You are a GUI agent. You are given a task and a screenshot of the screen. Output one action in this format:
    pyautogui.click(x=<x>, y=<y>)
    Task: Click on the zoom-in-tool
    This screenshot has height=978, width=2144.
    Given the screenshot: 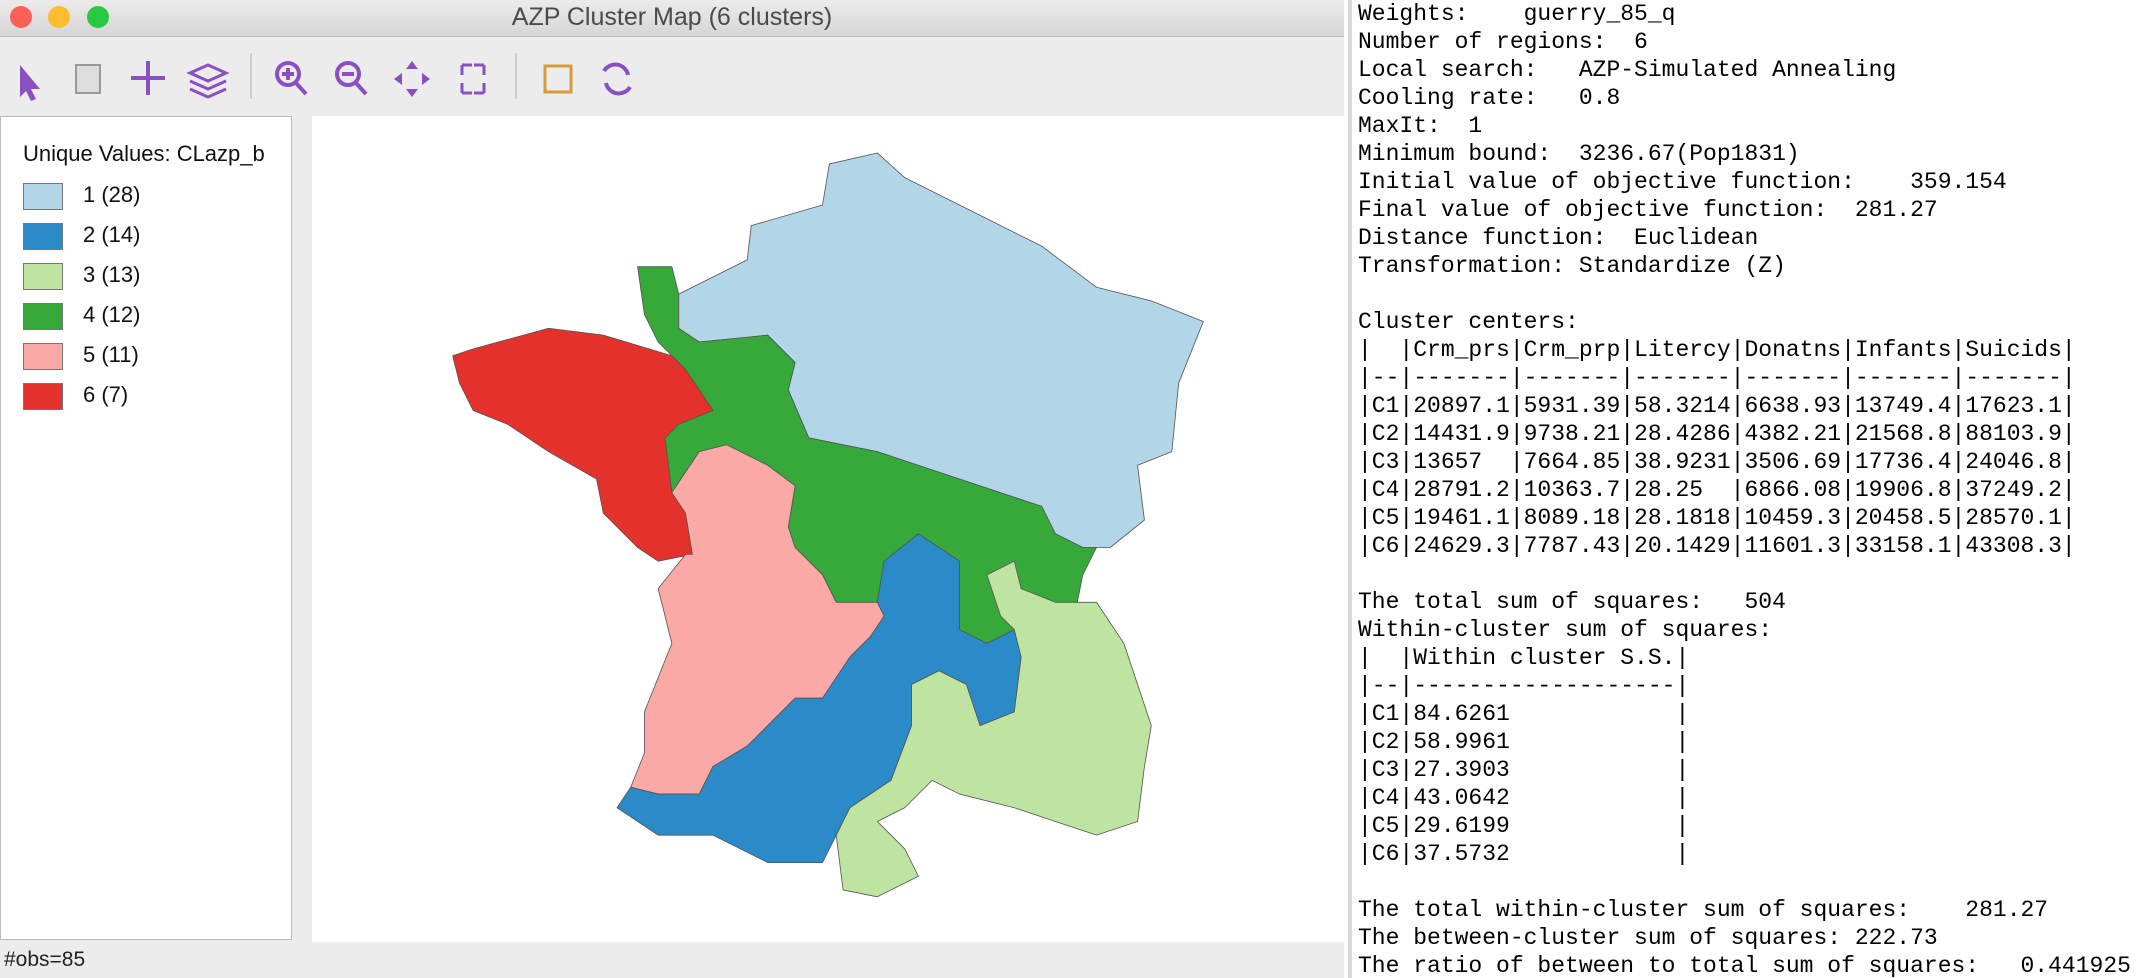 What is the action you would take?
    pyautogui.click(x=291, y=78)
    